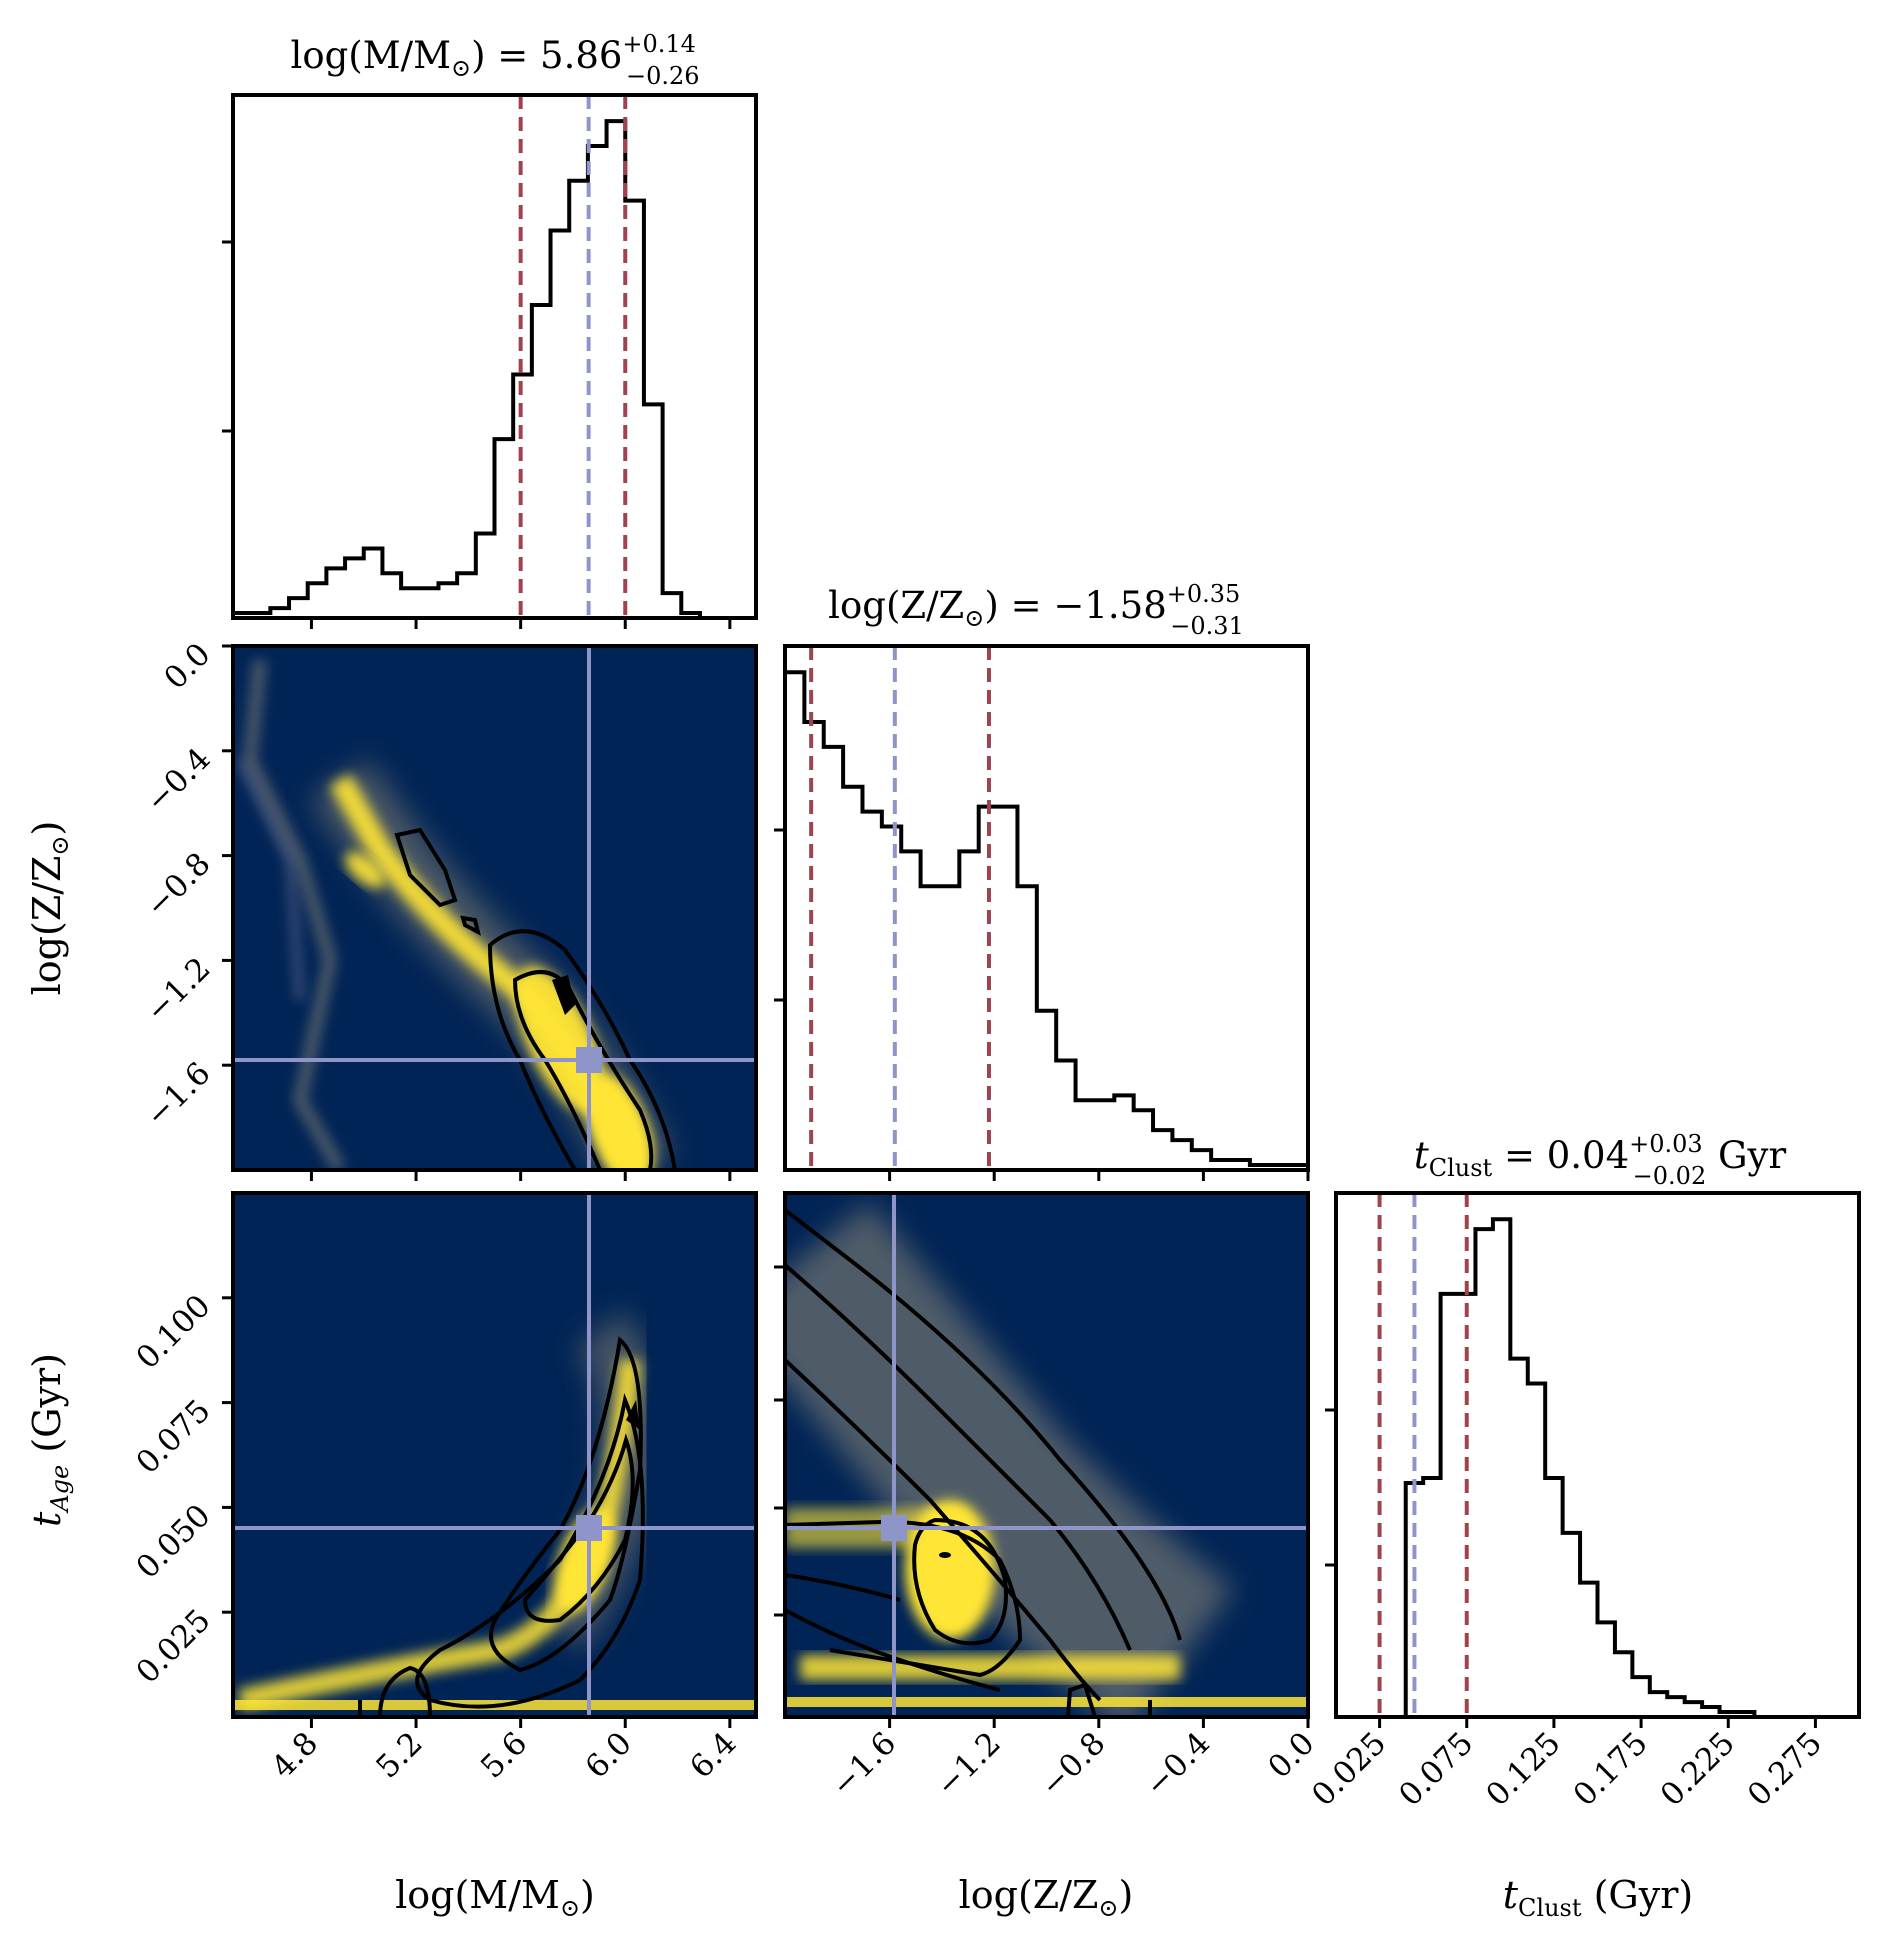  Describe the element at coordinates (295, 1755) in the screenshot. I see `x-tick-label: 4.8` at that location.